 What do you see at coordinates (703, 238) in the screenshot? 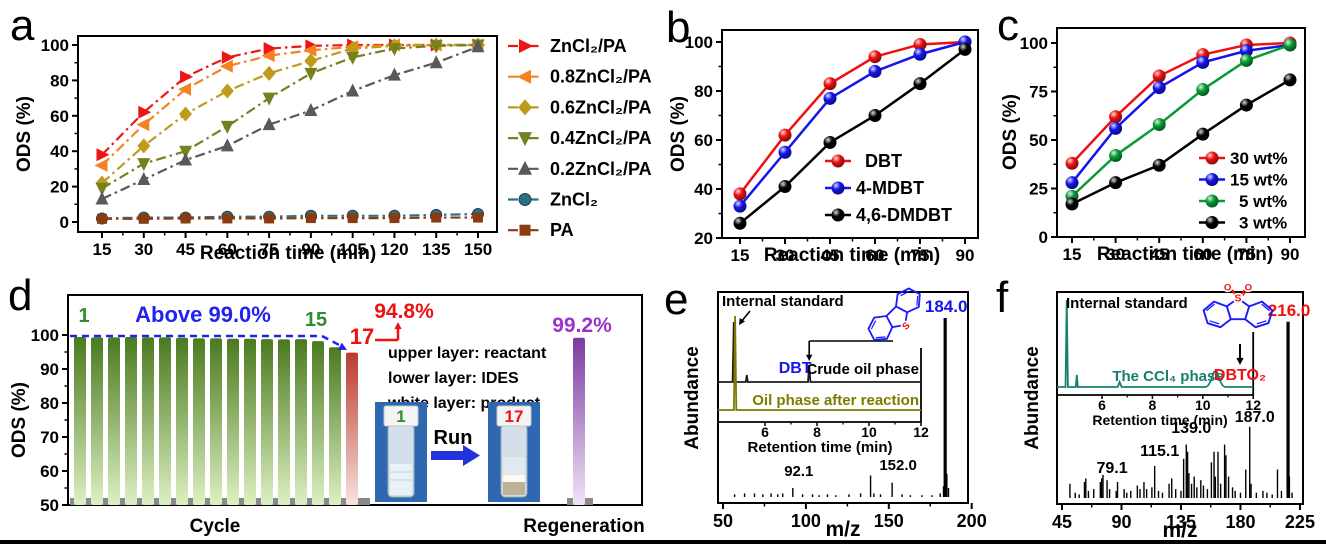
I see `y-tick-label: 20` at bounding box center [703, 238].